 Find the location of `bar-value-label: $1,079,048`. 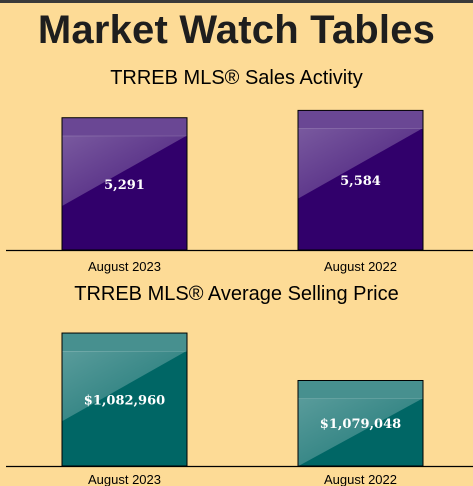

bar-value-label: $1,079,048 is located at coordinates (360, 424).